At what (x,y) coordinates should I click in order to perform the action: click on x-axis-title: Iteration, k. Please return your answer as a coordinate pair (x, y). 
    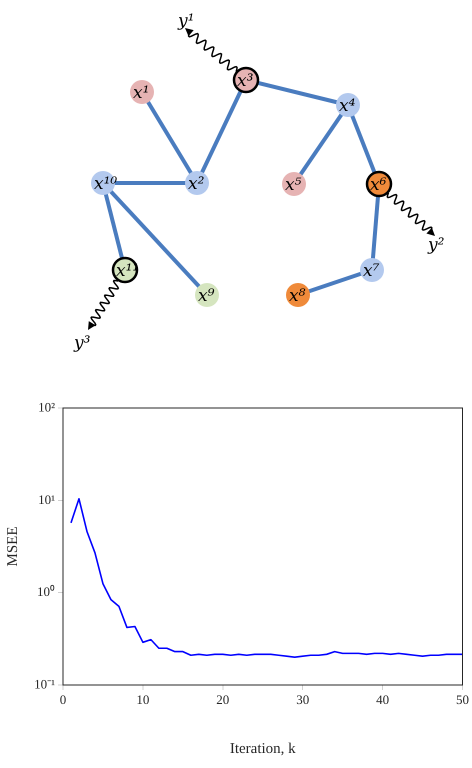
    Looking at the image, I should click on (263, 748).